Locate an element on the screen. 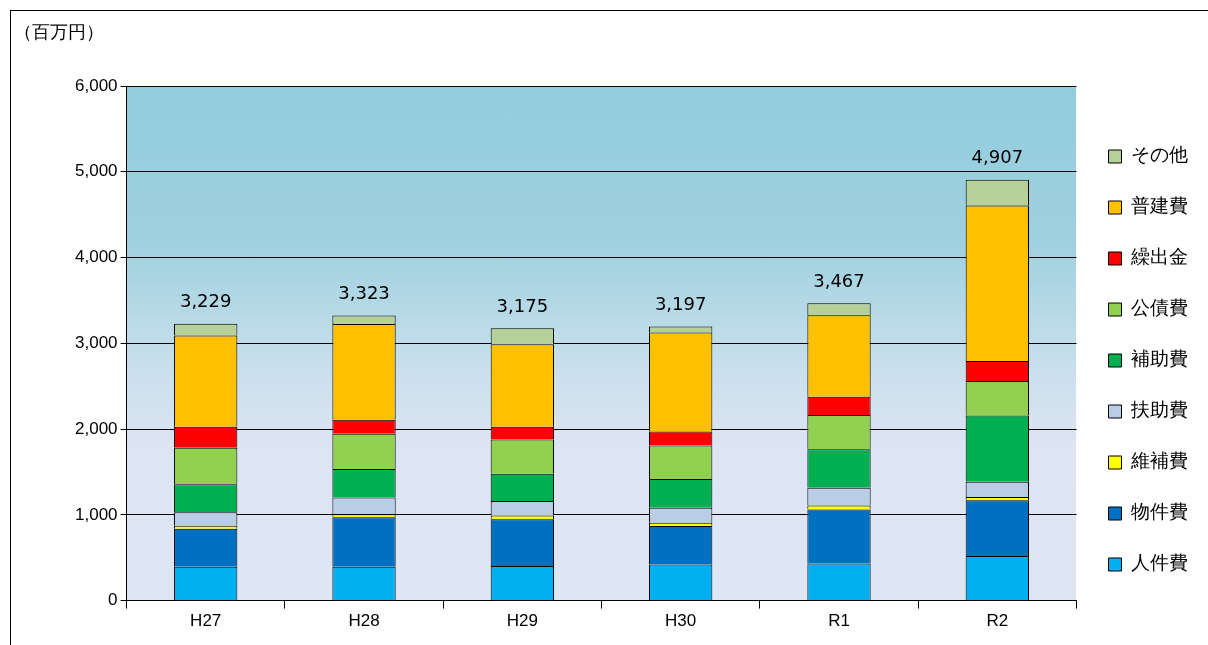 The image size is (1208, 645). y-tick-label: 0 is located at coordinates (113, 600).